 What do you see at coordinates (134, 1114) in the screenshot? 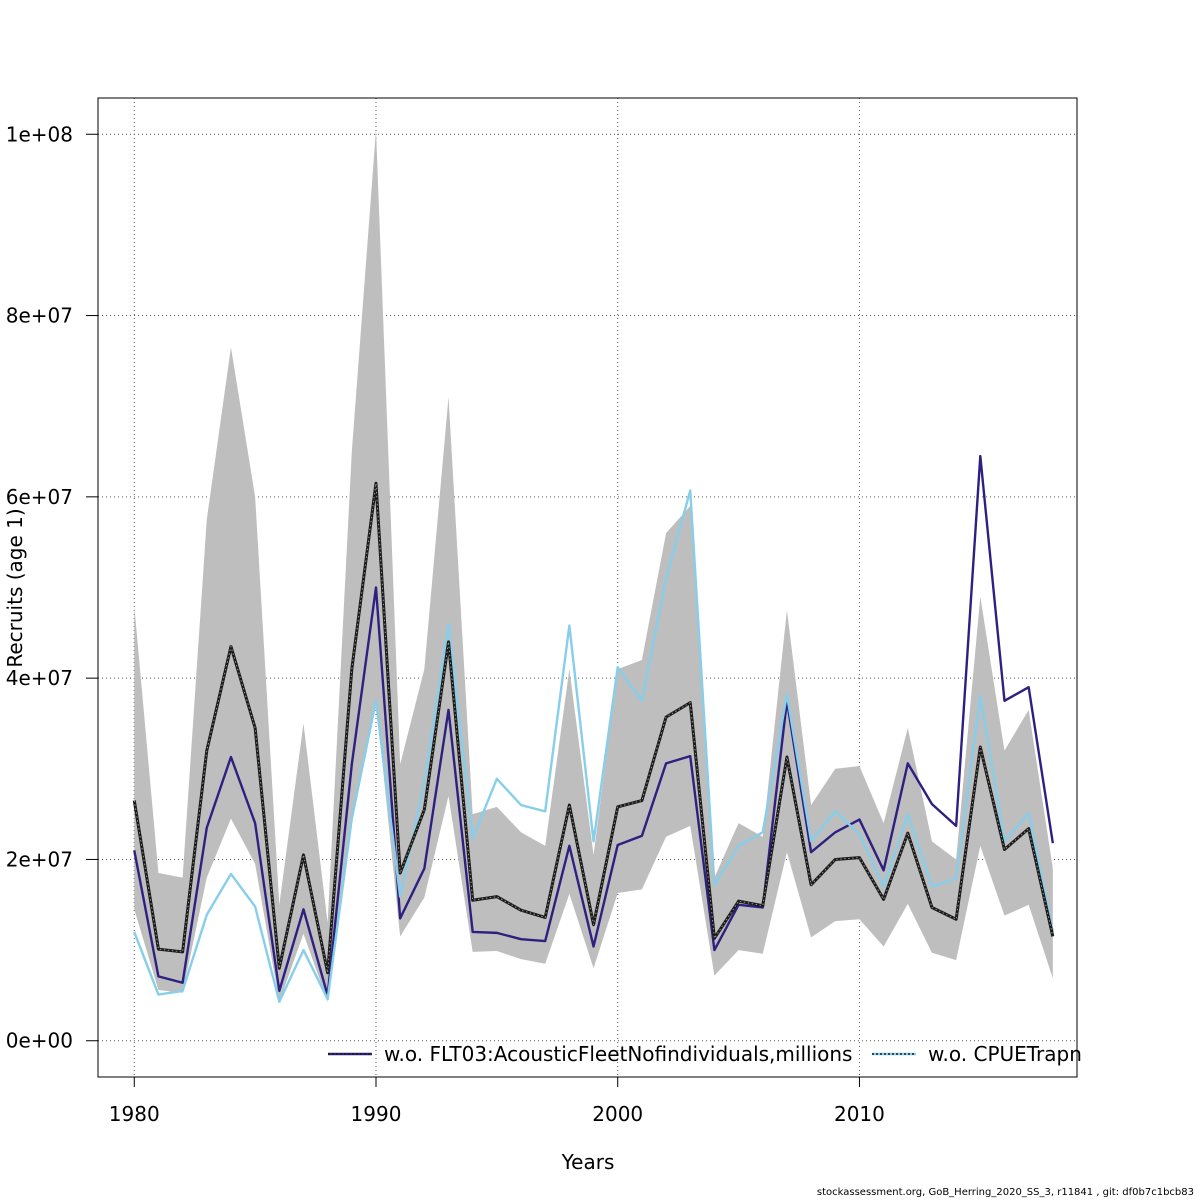
I see `x-tick-label-1980: 1980` at bounding box center [134, 1114].